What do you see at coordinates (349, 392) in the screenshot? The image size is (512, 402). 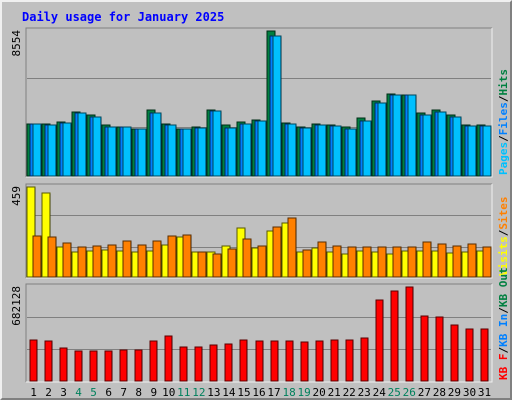 I see `x-tick-label: 22` at bounding box center [349, 392].